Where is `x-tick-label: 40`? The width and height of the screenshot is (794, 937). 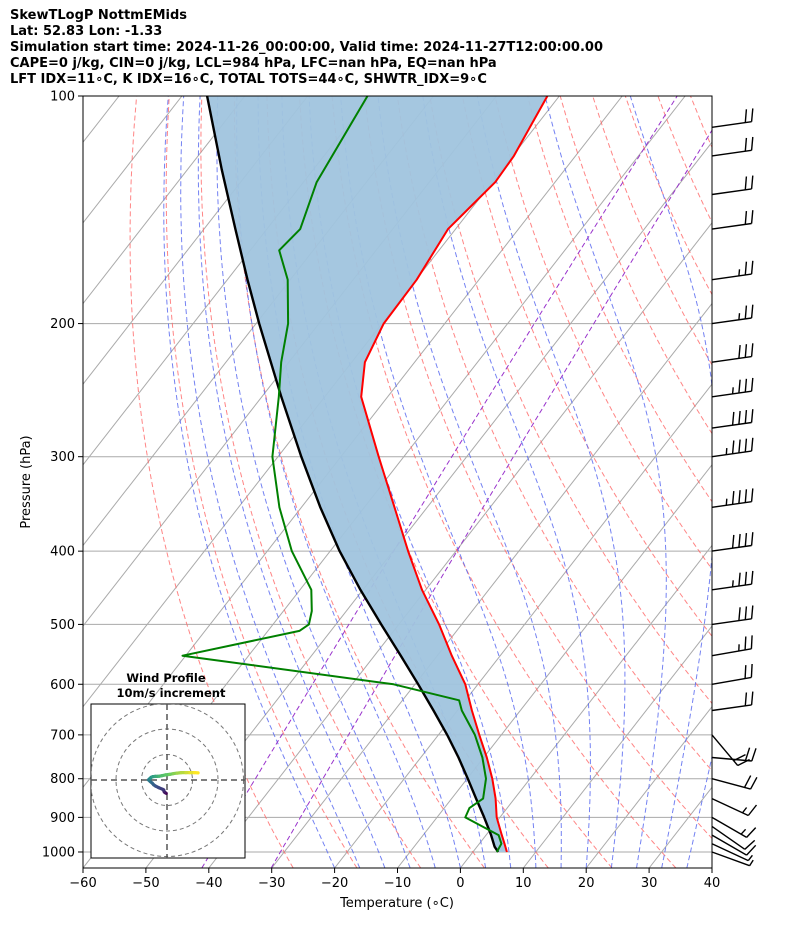
x-tick-label: 40 is located at coordinates (712, 883).